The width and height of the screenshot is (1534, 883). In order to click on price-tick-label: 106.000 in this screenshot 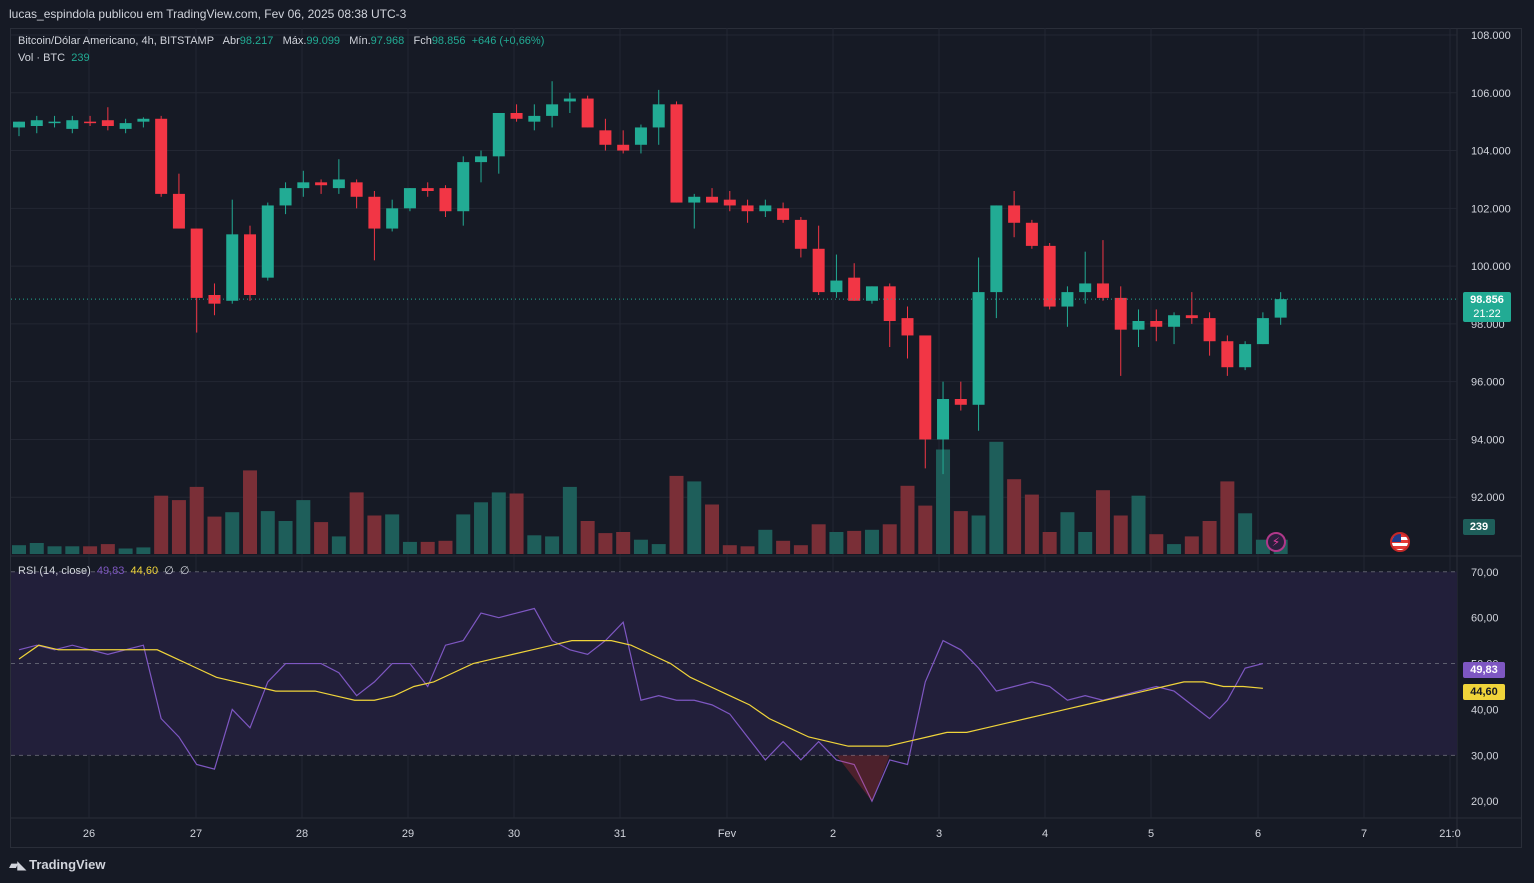, I will do `click(1491, 94)`.